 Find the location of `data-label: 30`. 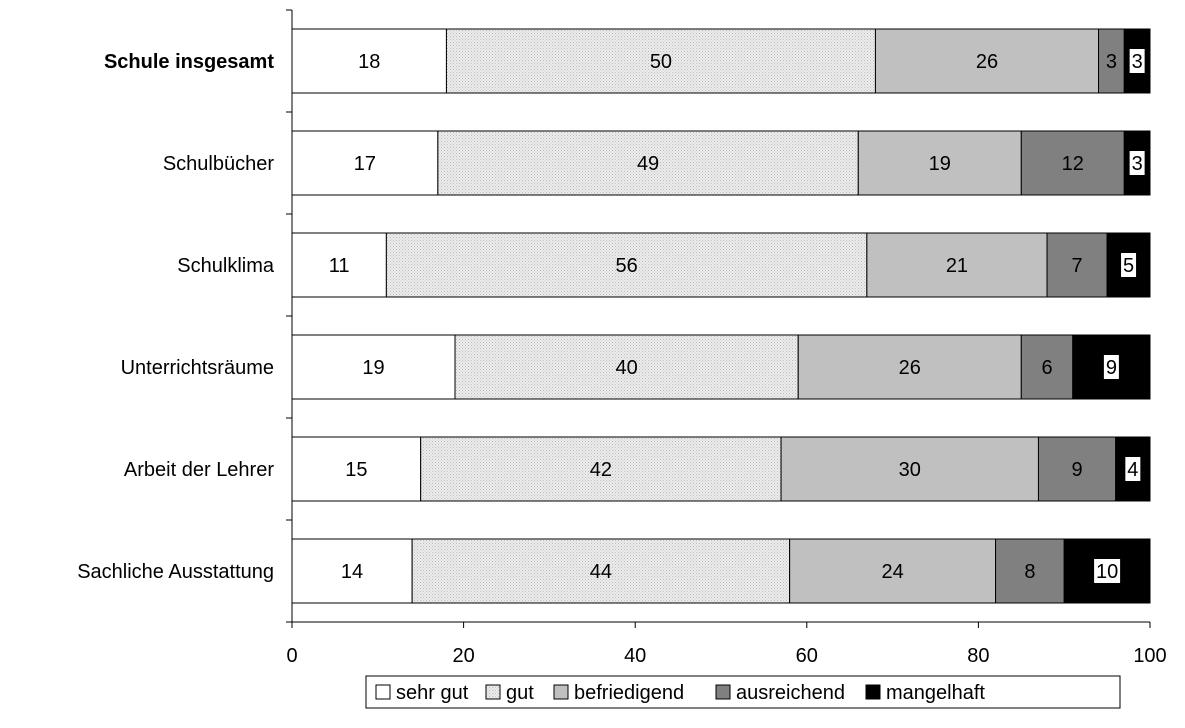

data-label: 30 is located at coordinates (910, 470).